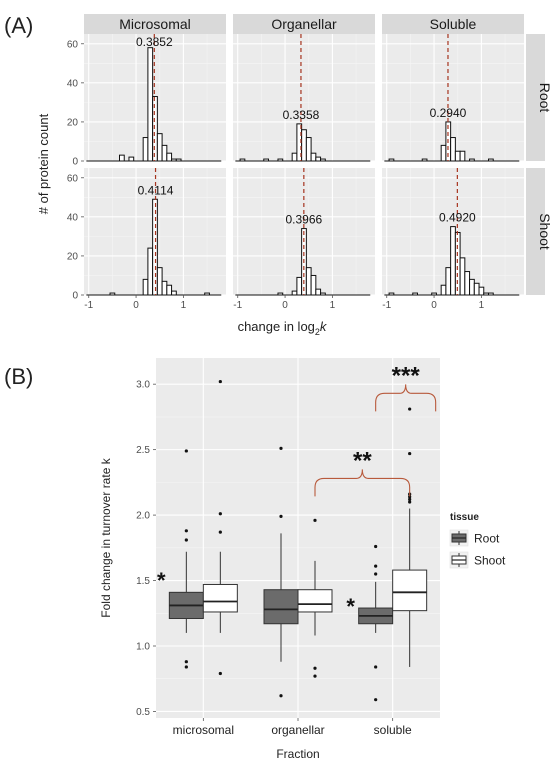  What do you see at coordinates (543, 98) in the screenshot?
I see `facet-row-label: Root` at bounding box center [543, 98].